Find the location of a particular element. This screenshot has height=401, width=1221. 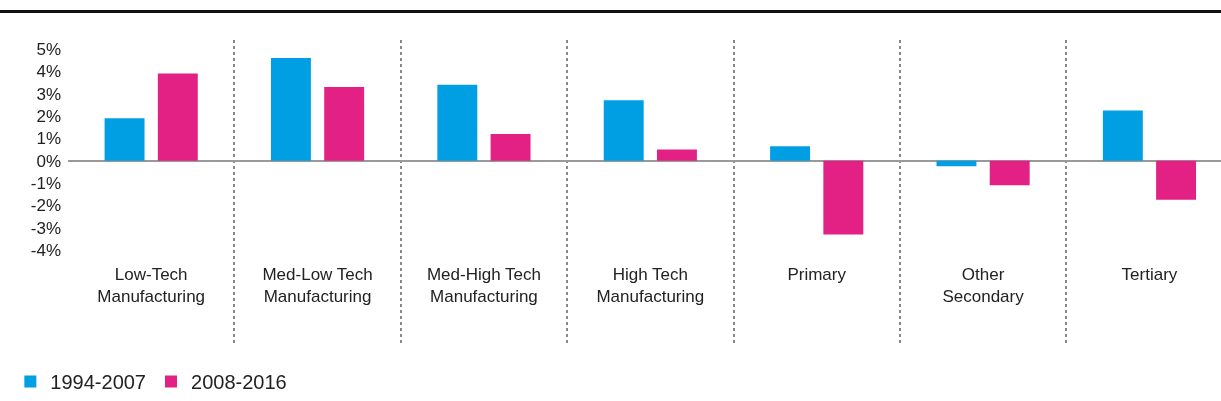

y-tick-label: -3% is located at coordinates (45, 228).